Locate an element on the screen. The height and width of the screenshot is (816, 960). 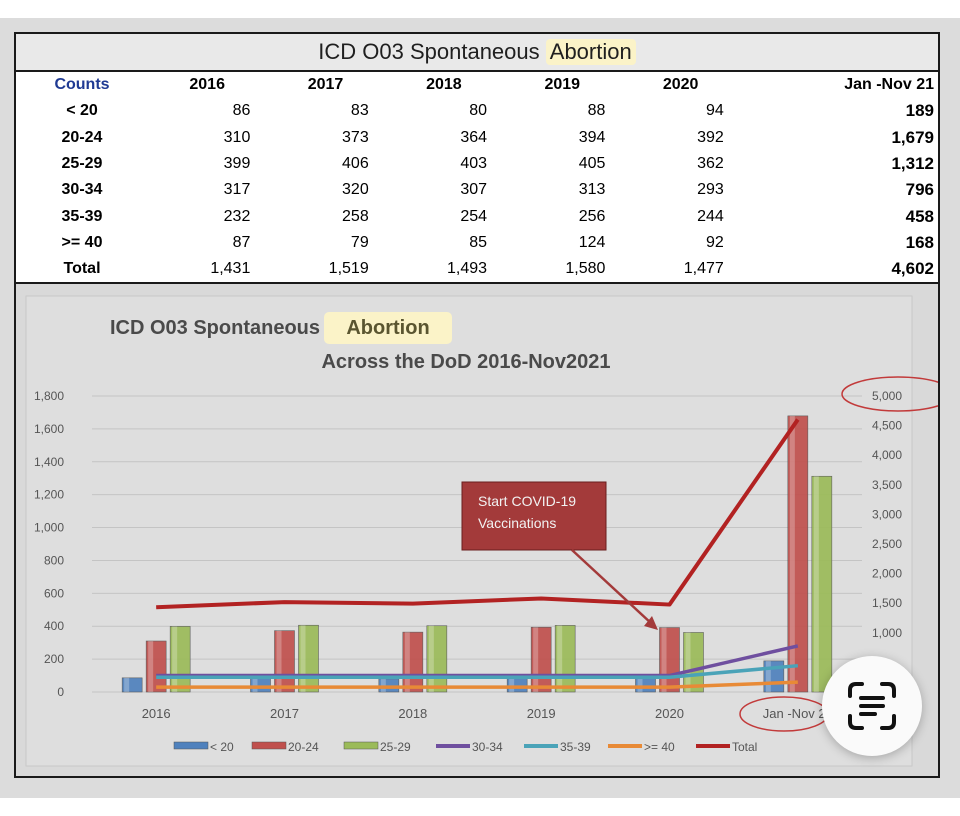
y-tick-label: 0 is located at coordinates (60, 692).